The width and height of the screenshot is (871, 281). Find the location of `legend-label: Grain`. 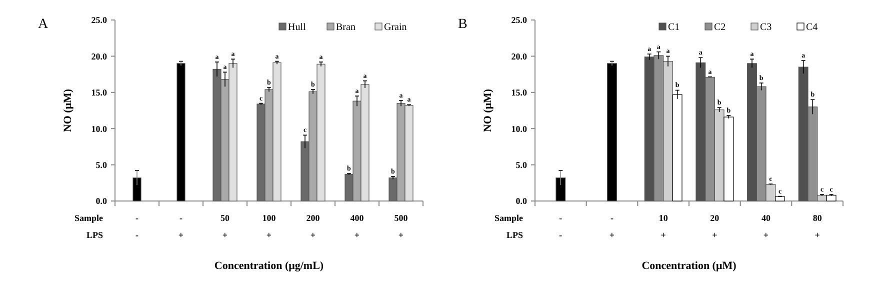

legend-label: Grain is located at coordinates (395, 27).